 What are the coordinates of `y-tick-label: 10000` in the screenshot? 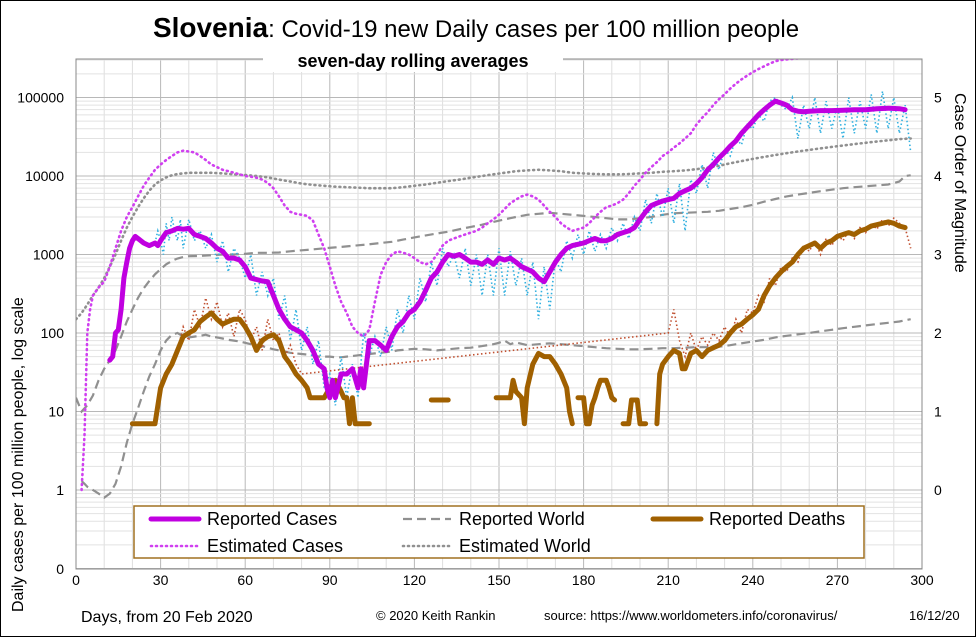 It's located at (44, 176).